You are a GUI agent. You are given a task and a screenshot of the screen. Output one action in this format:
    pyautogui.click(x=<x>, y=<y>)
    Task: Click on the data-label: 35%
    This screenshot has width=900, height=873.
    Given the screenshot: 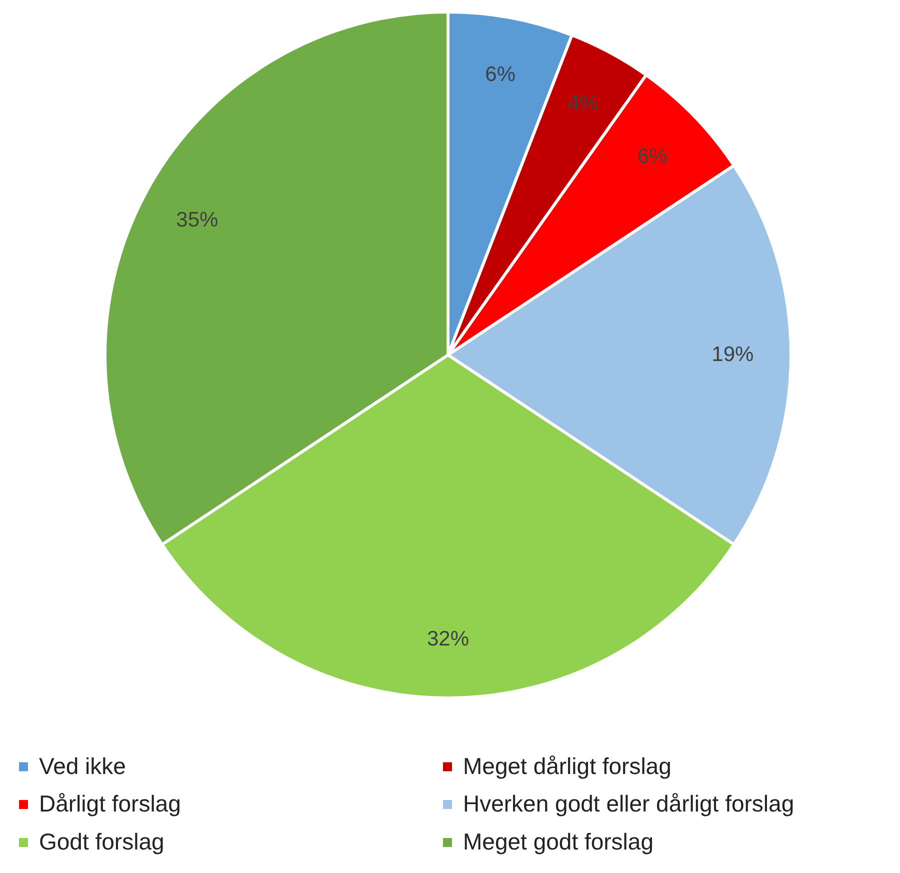 What is the action you would take?
    pyautogui.click(x=197, y=220)
    